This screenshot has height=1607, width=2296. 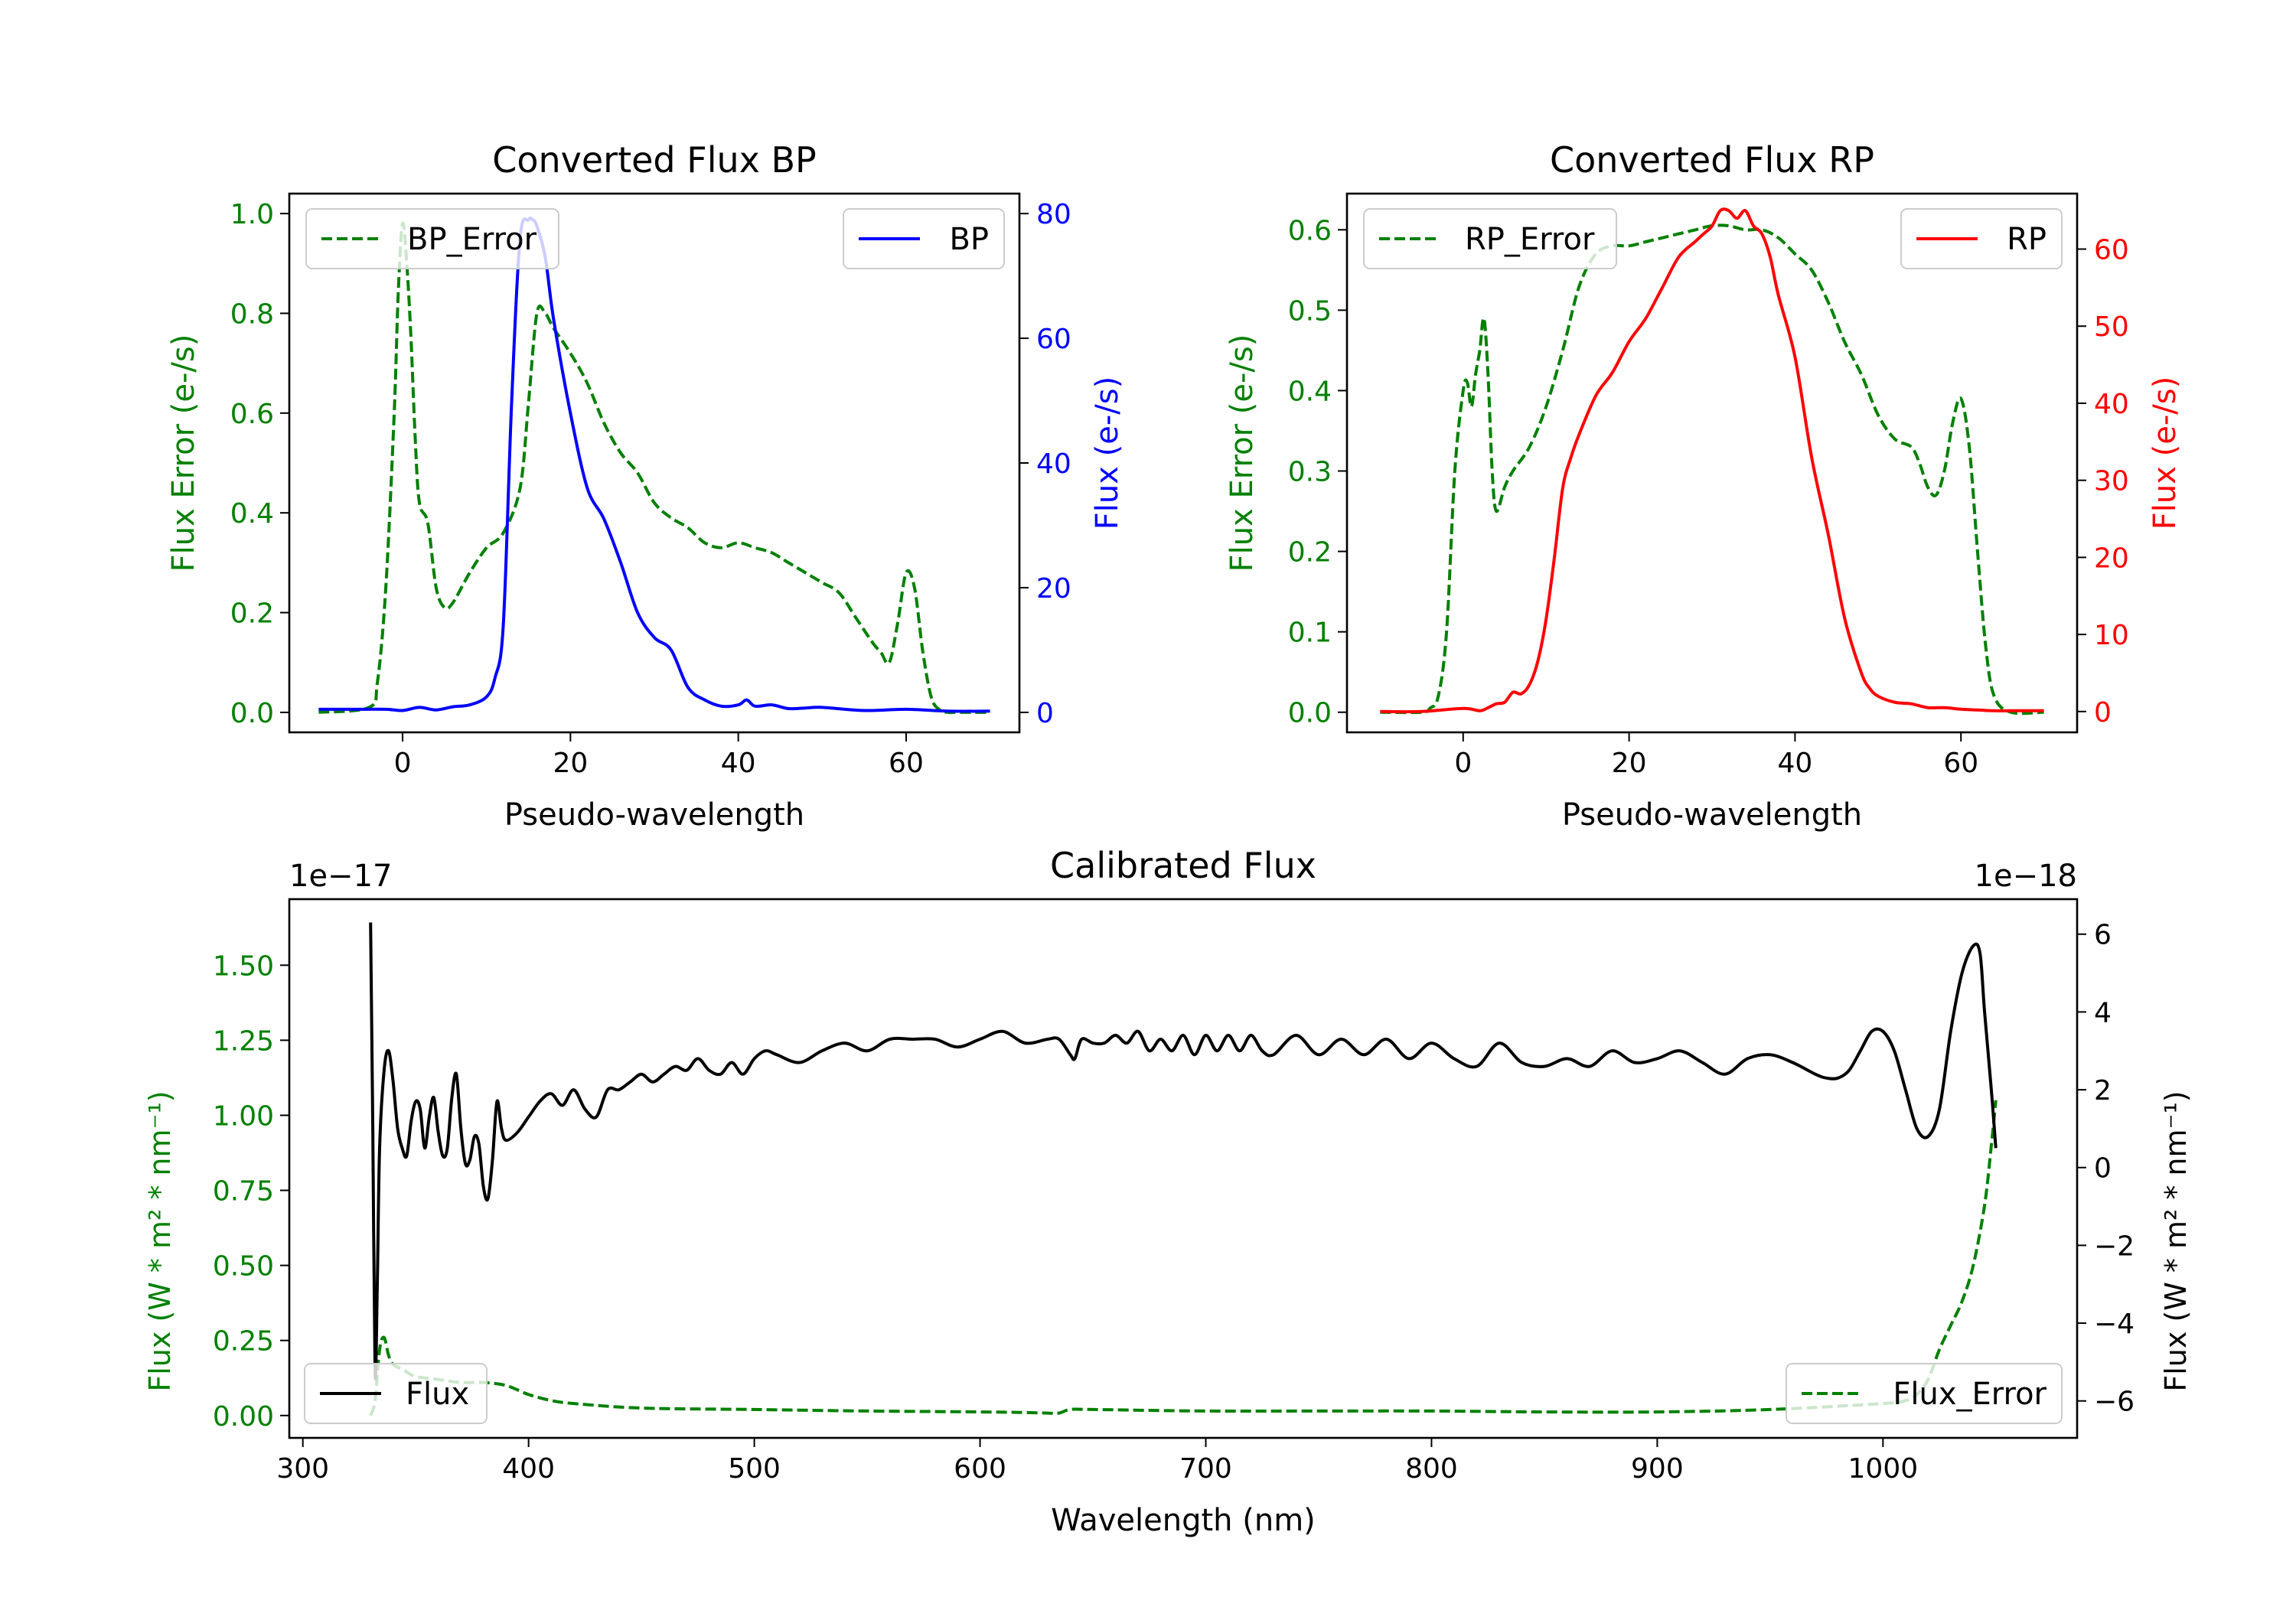 I want to click on legend-rp-error: RP_Error, so click(x=1490, y=239).